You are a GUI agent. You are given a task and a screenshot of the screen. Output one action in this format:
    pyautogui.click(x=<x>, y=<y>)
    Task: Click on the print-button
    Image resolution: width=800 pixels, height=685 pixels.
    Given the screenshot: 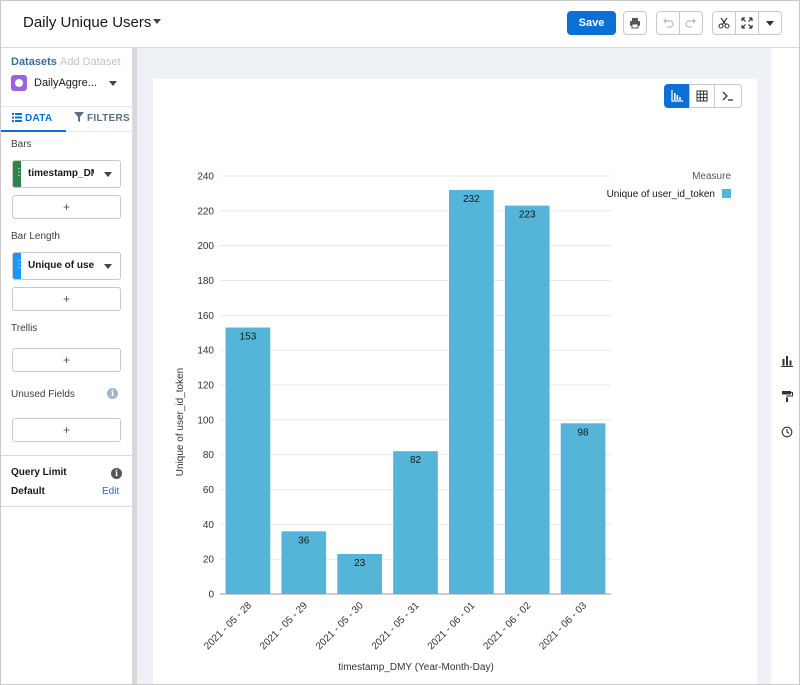 What is the action you would take?
    pyautogui.click(x=635, y=23)
    